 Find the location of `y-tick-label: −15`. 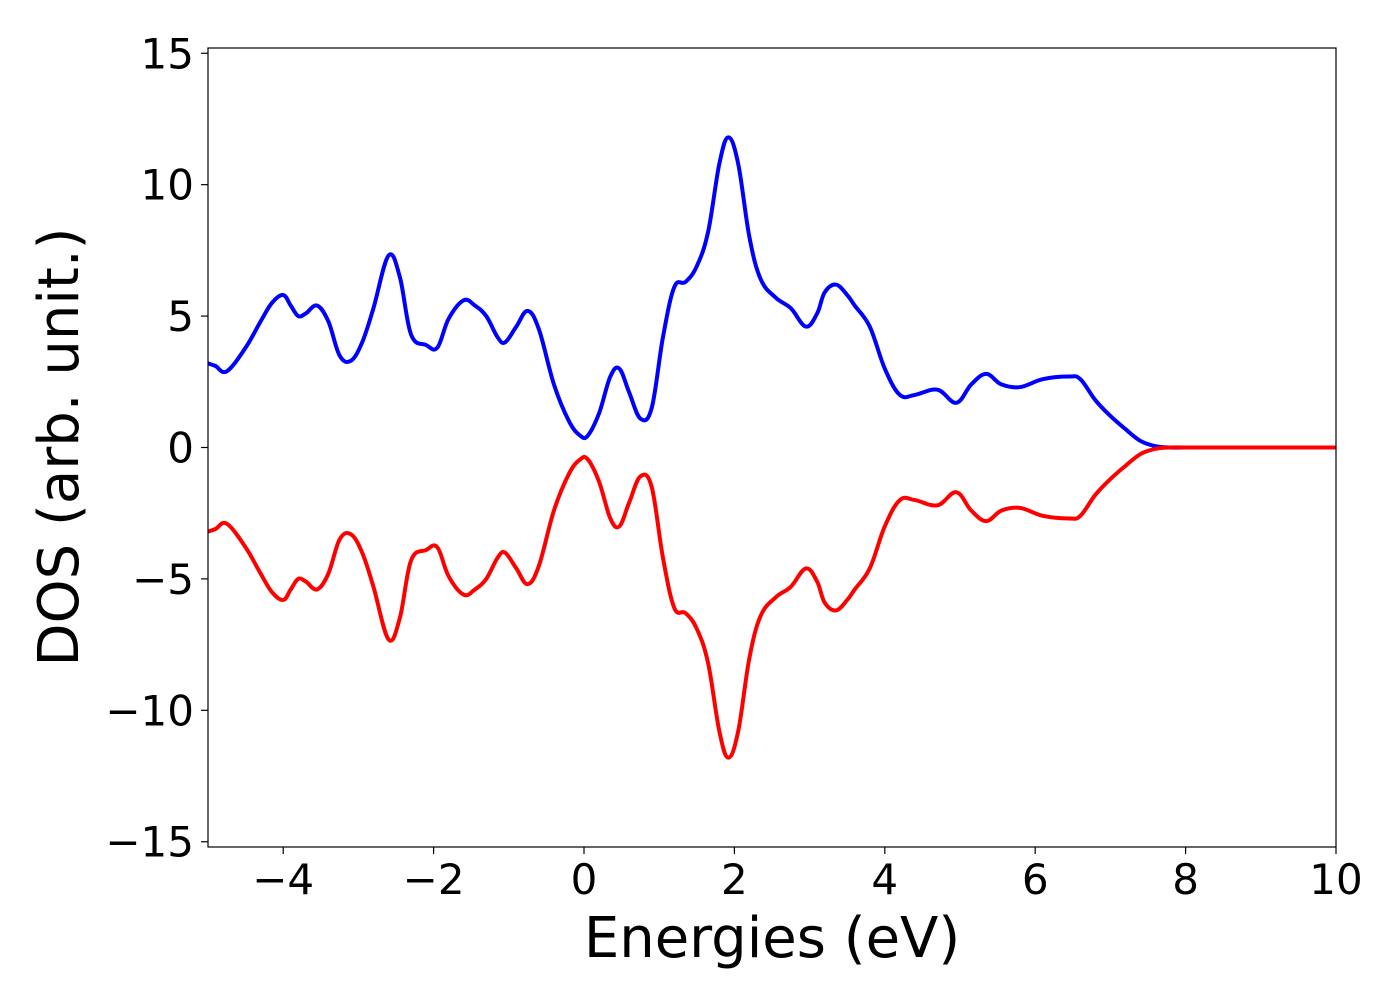

y-tick-label: −15 is located at coordinates (149, 842).